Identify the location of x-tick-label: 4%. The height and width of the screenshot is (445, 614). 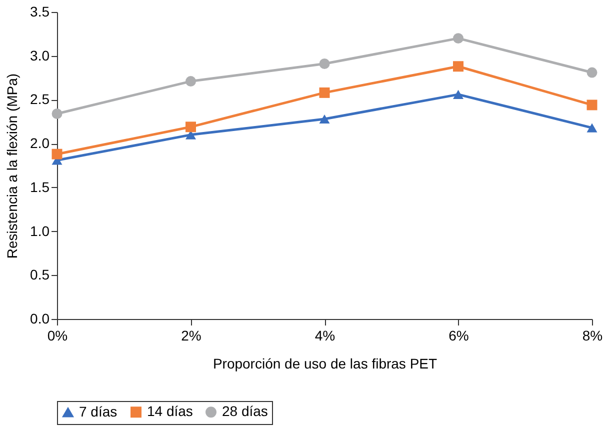
(325, 336).